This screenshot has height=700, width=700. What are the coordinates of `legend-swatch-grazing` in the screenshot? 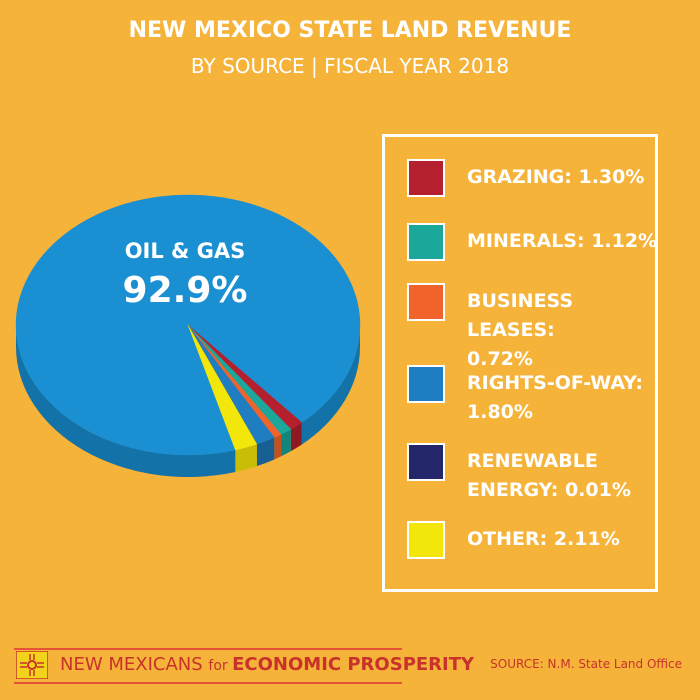 It's located at (426, 178).